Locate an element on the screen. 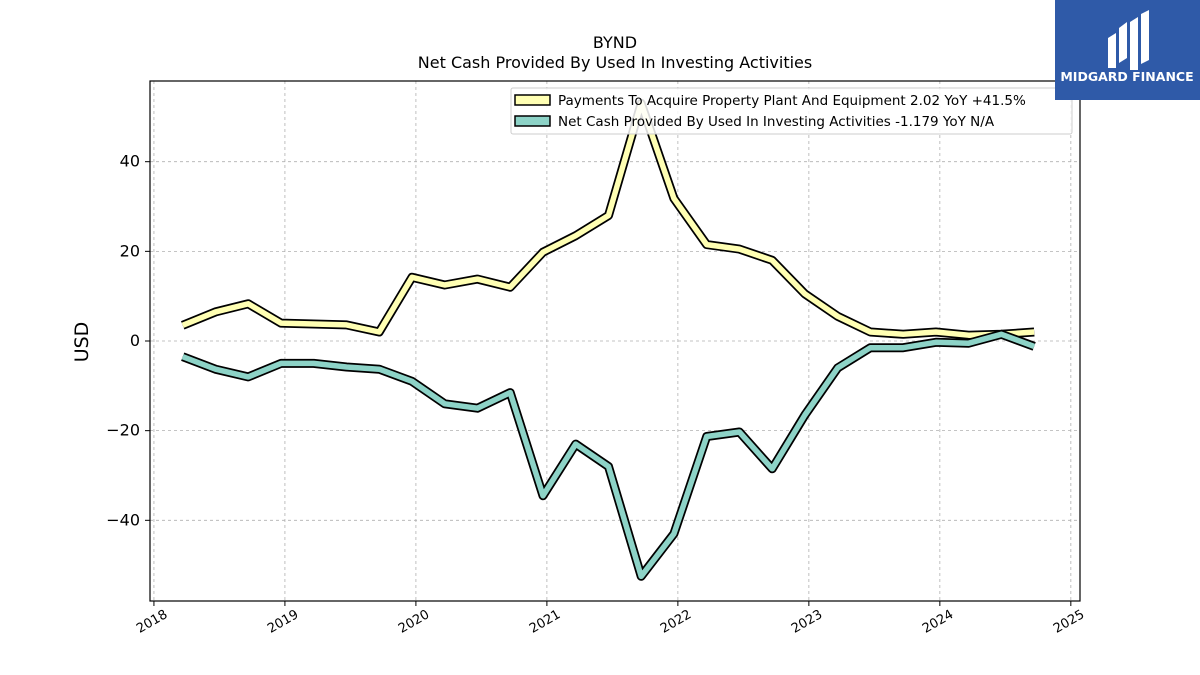 Image resolution: width=1200 pixels, height=675 pixels. x-tick-label: 2021 is located at coordinates (545, 622).